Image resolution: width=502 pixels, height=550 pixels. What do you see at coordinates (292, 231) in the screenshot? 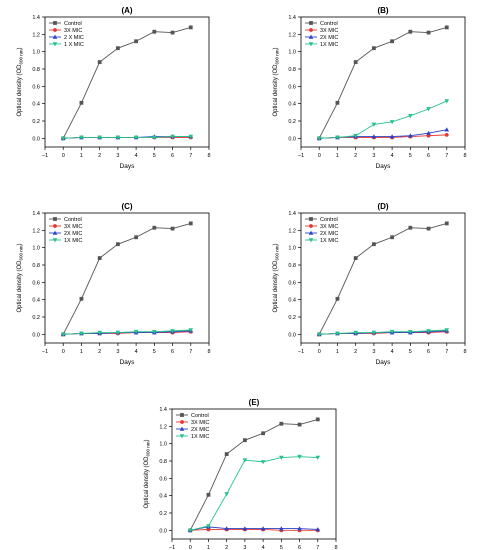
I see `y-tick-label: 1.2` at bounding box center [292, 231].